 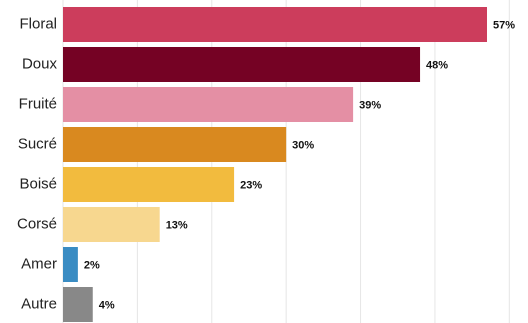 What do you see at coordinates (37, 223) in the screenshot?
I see `category-label: Corsé` at bounding box center [37, 223].